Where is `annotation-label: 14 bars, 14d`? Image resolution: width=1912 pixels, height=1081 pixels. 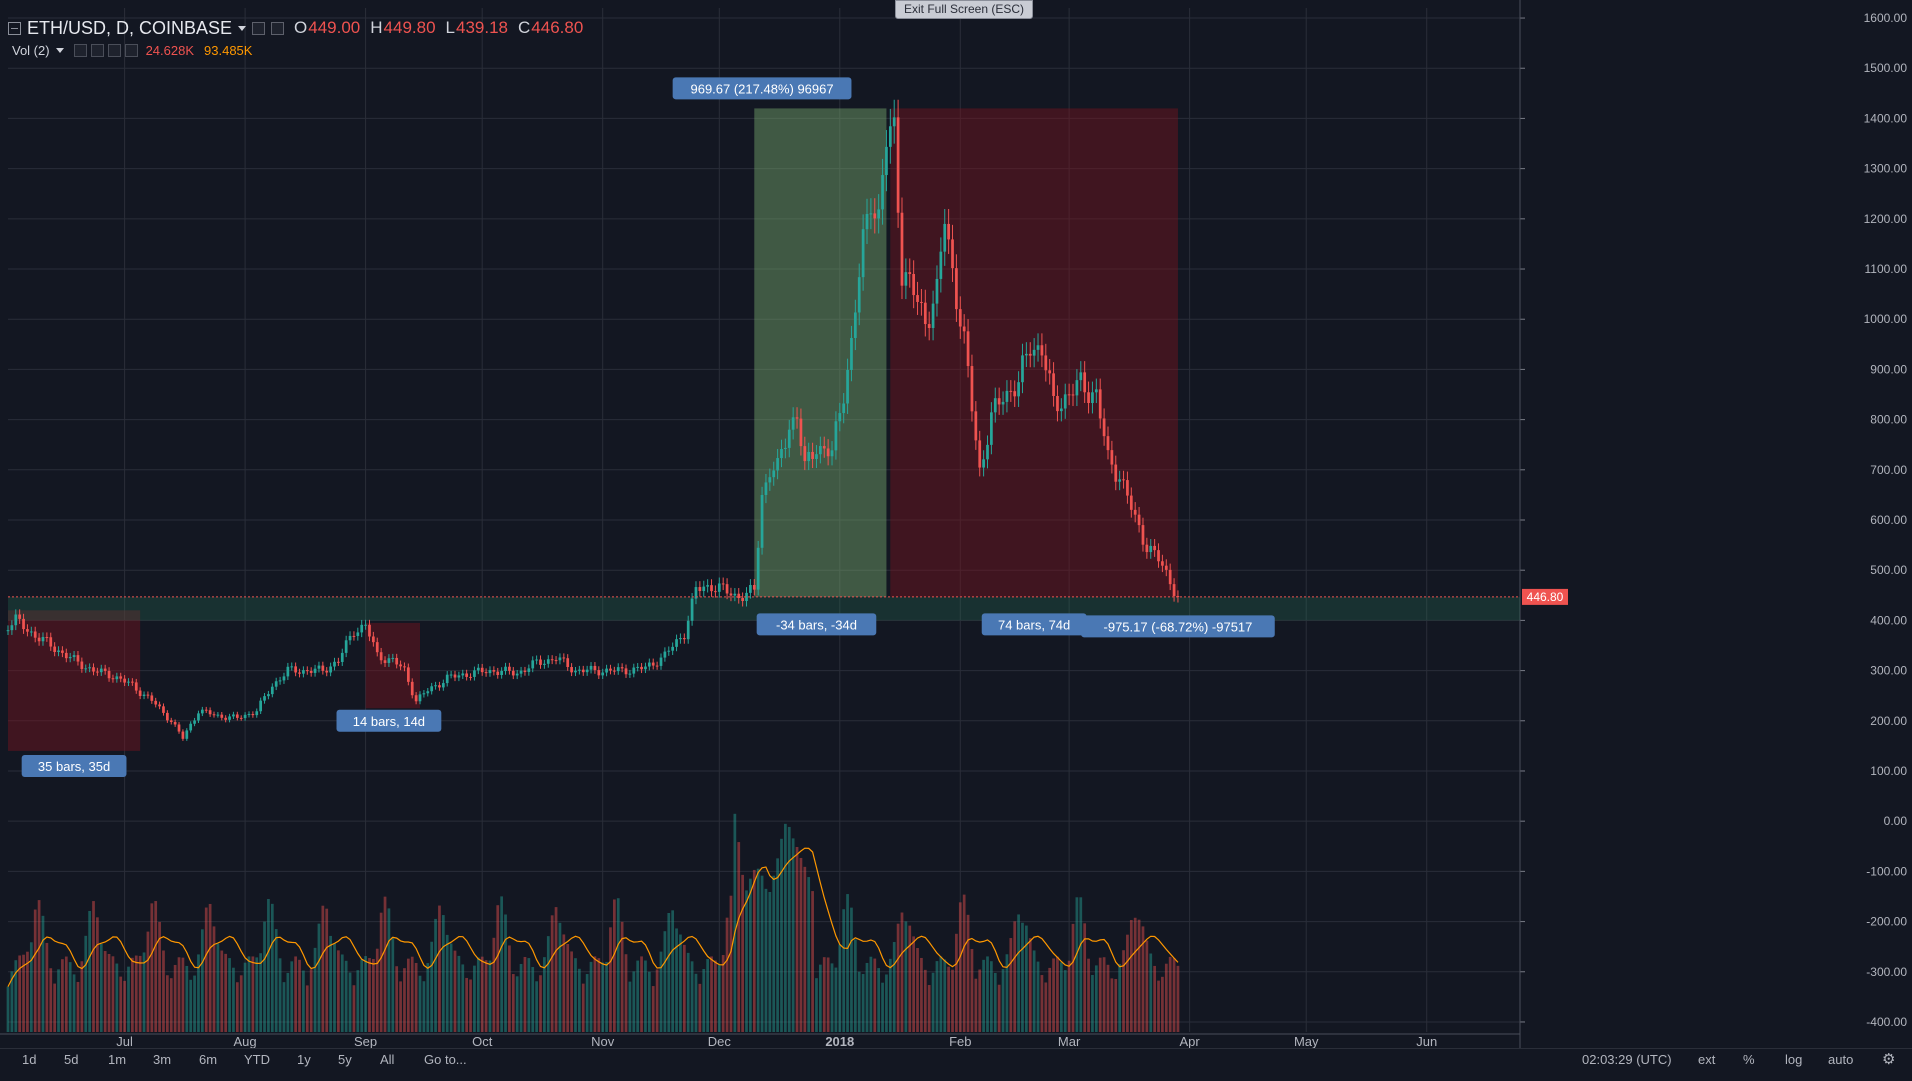
annotation-label: 14 bars, 14d is located at coordinates (389, 721).